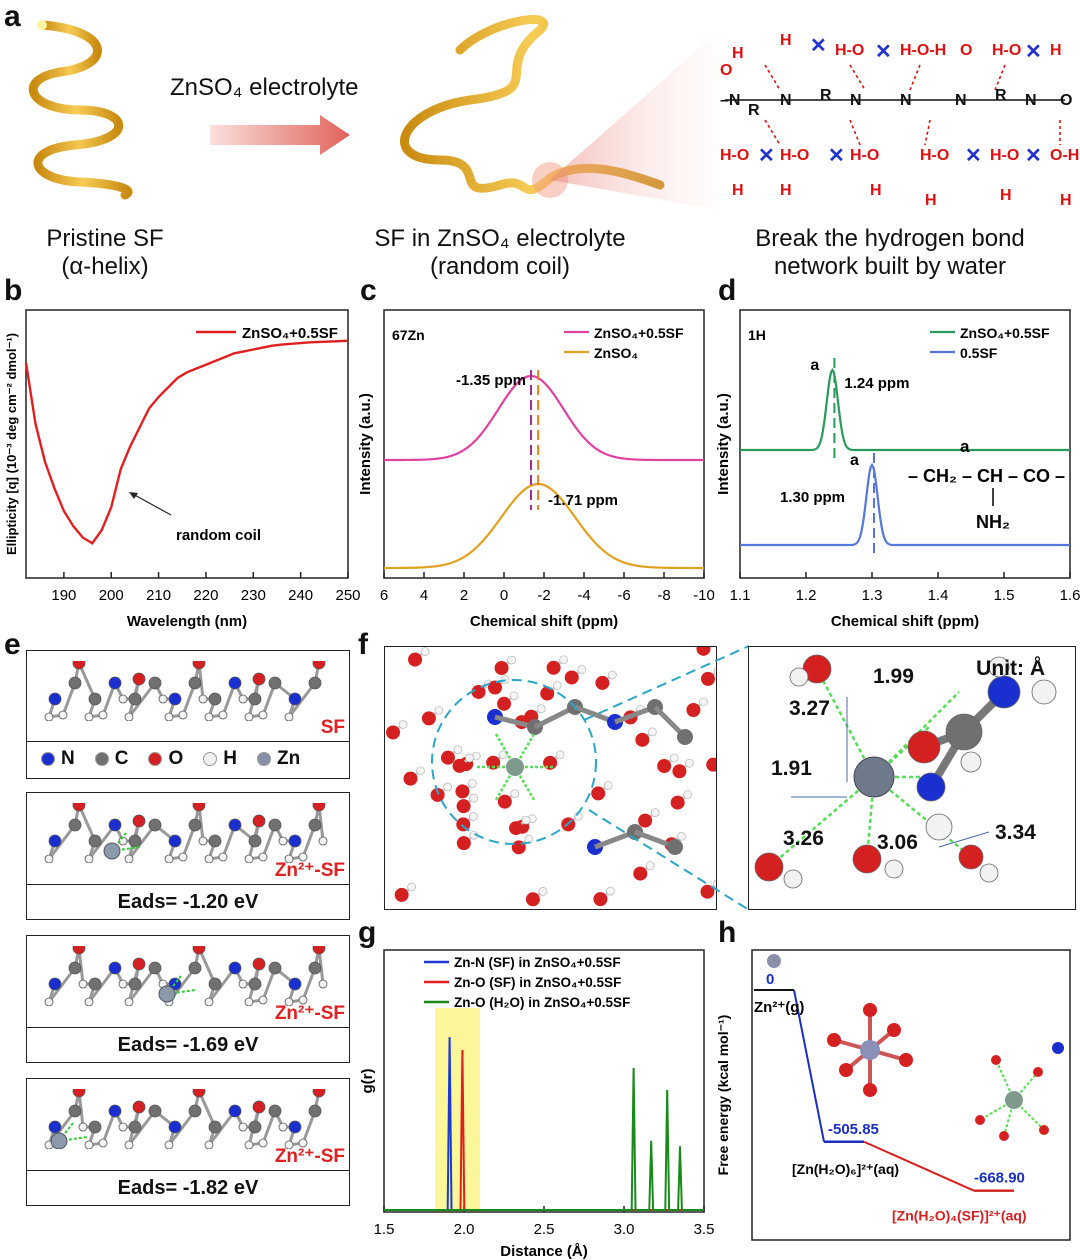 The image size is (1080, 1260). I want to click on x-tick-label: 1.5, so click(384, 1229).